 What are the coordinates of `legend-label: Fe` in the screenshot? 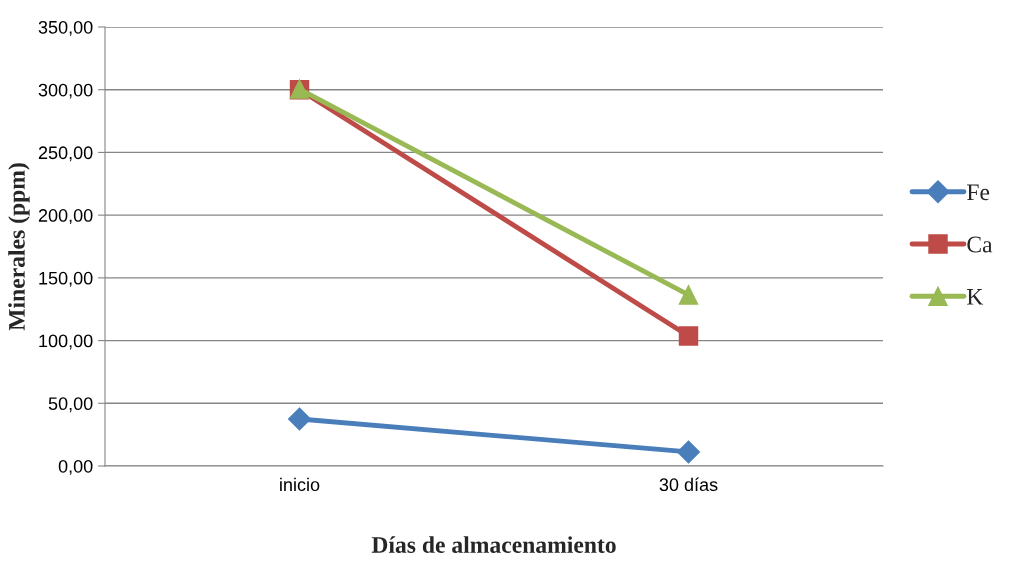 It's located at (978, 192).